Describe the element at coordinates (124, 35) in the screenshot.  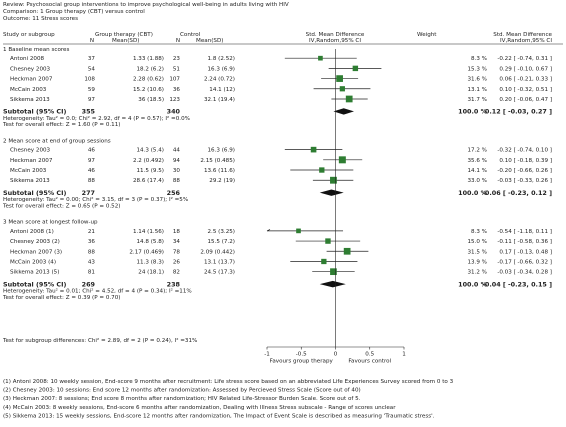
I see `col-header-group: Group therapy (CBT)` at that location.